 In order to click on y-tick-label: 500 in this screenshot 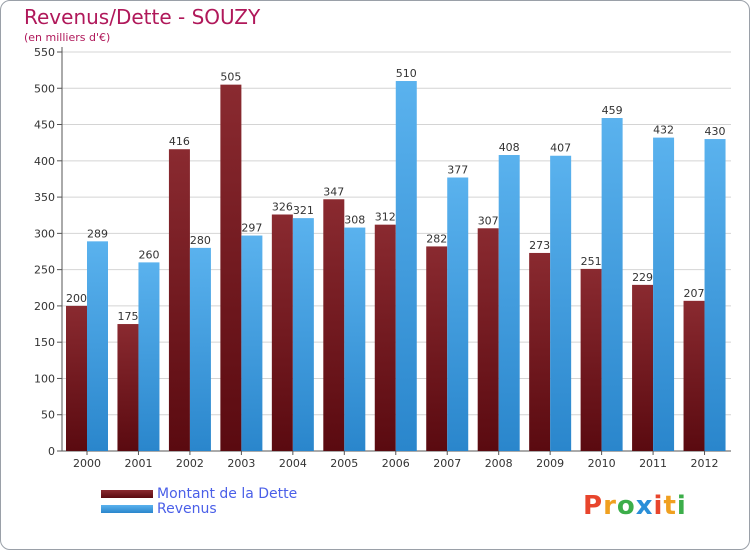, I will do `click(44, 88)`.